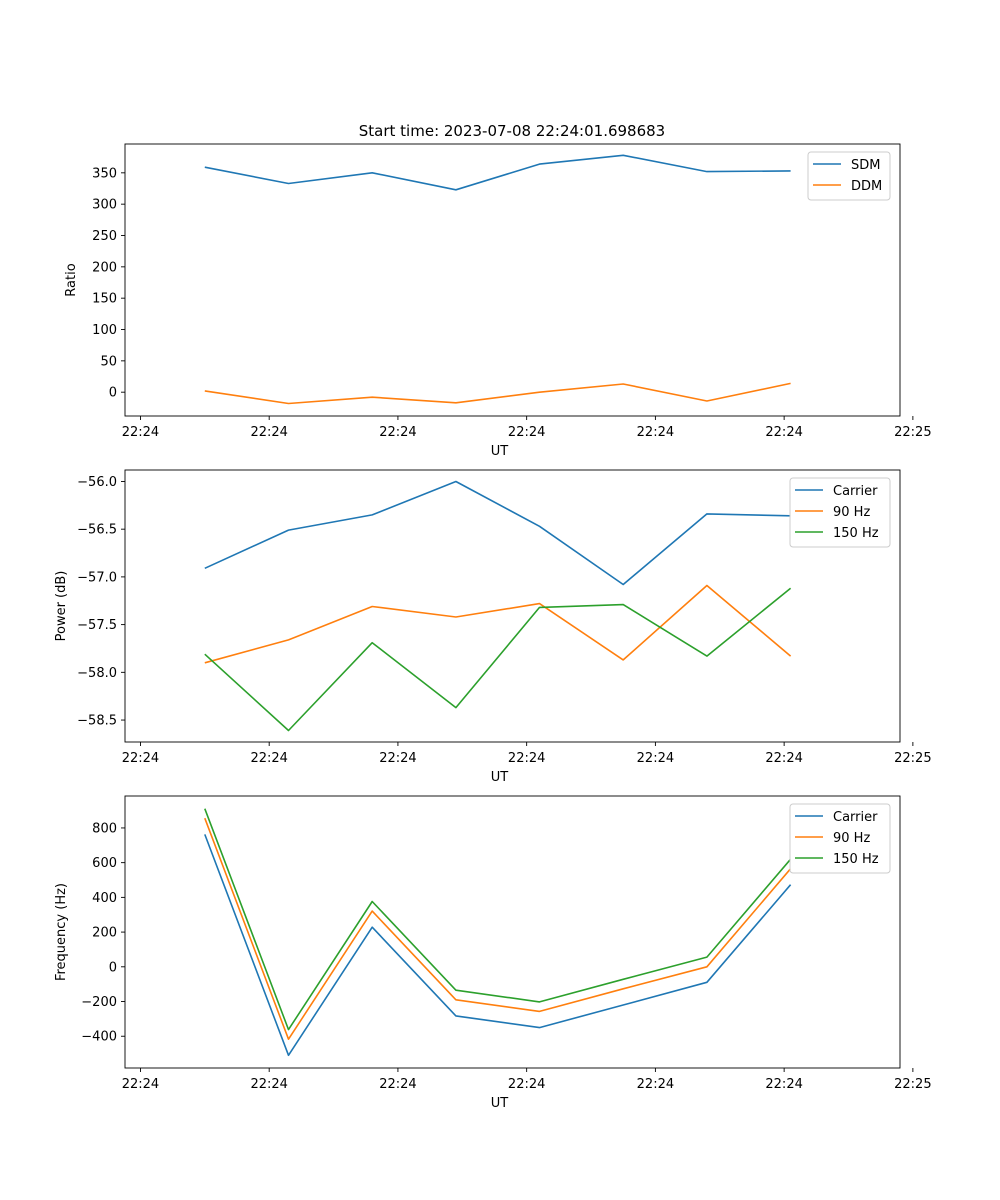  Describe the element at coordinates (97, 482) in the screenshot. I see `y-tick-label: −56.0` at that location.